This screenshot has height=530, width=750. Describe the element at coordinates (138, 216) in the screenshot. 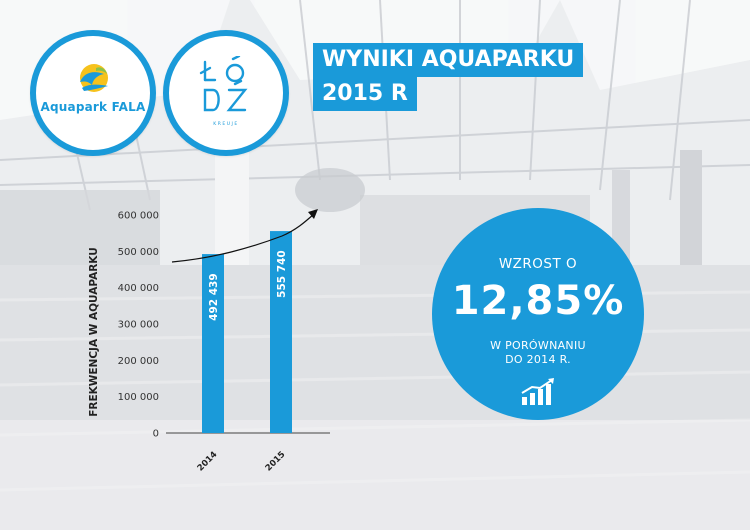

I see `y-tick-label: 600 000` at that location.